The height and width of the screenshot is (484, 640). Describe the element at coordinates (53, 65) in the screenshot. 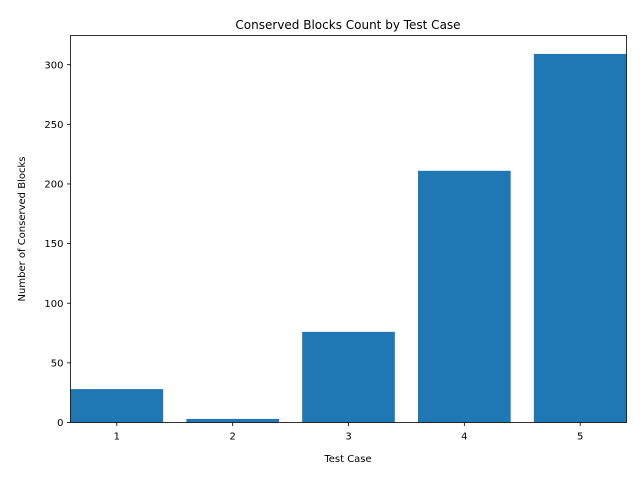

I see `y-tick-label: 300` at that location.